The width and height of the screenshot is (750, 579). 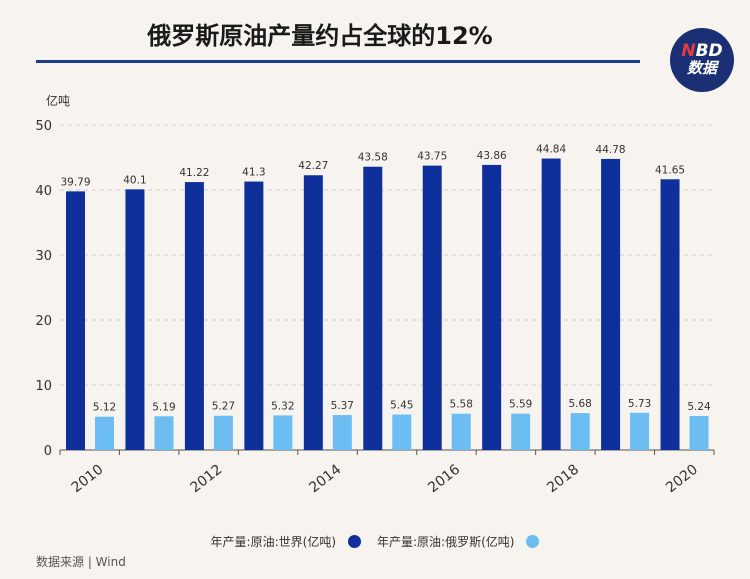 What do you see at coordinates (354, 541) in the screenshot?
I see `legend-swatch-world` at bounding box center [354, 541].